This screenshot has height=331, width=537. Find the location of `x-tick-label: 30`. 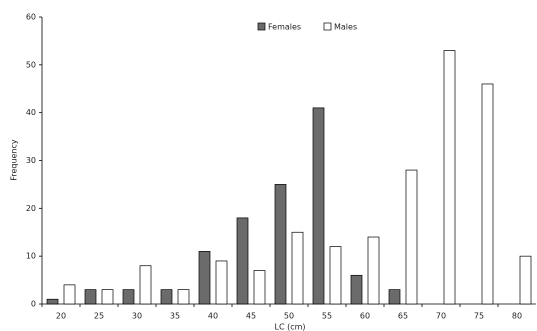

x-tick-label: 30 is located at coordinates (137, 316).